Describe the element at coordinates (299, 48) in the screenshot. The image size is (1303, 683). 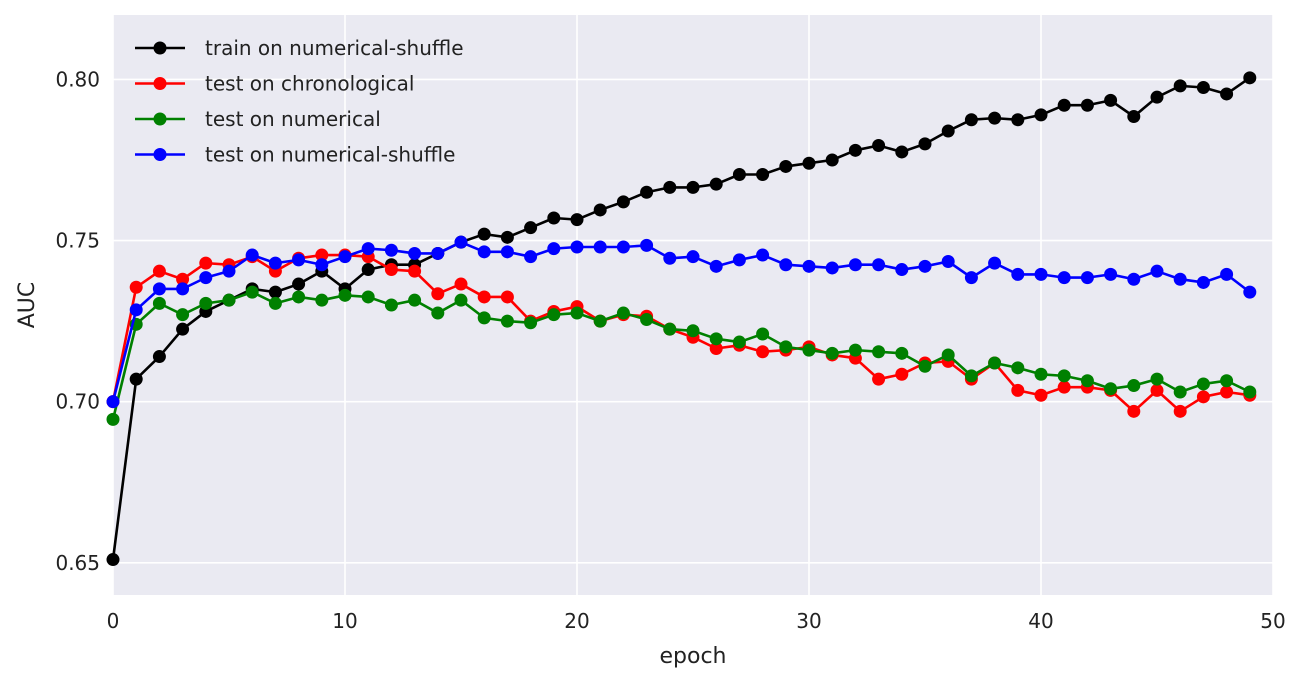
I see `legend-item: train on numerical-shuffle` at that location.